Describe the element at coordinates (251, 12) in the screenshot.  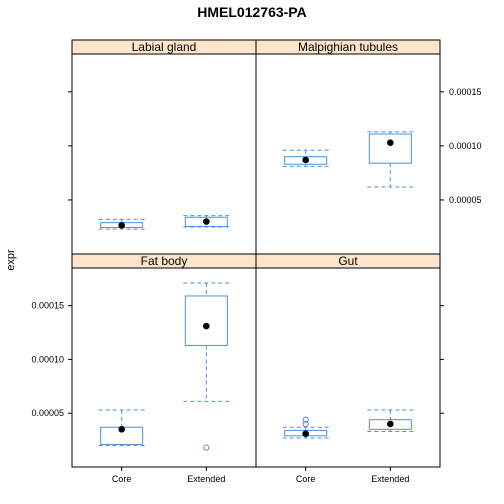
I see `chart-title: HMEL012763-PA` at that location.